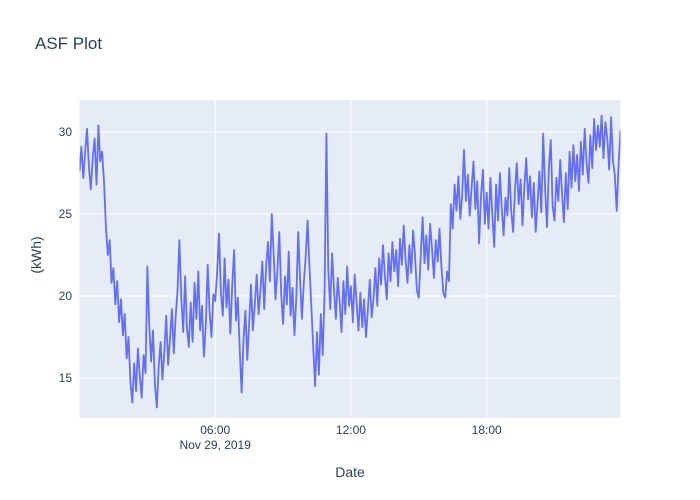 This screenshot has height=500, width=700. I want to click on y-tick-label: 30, so click(65, 131).